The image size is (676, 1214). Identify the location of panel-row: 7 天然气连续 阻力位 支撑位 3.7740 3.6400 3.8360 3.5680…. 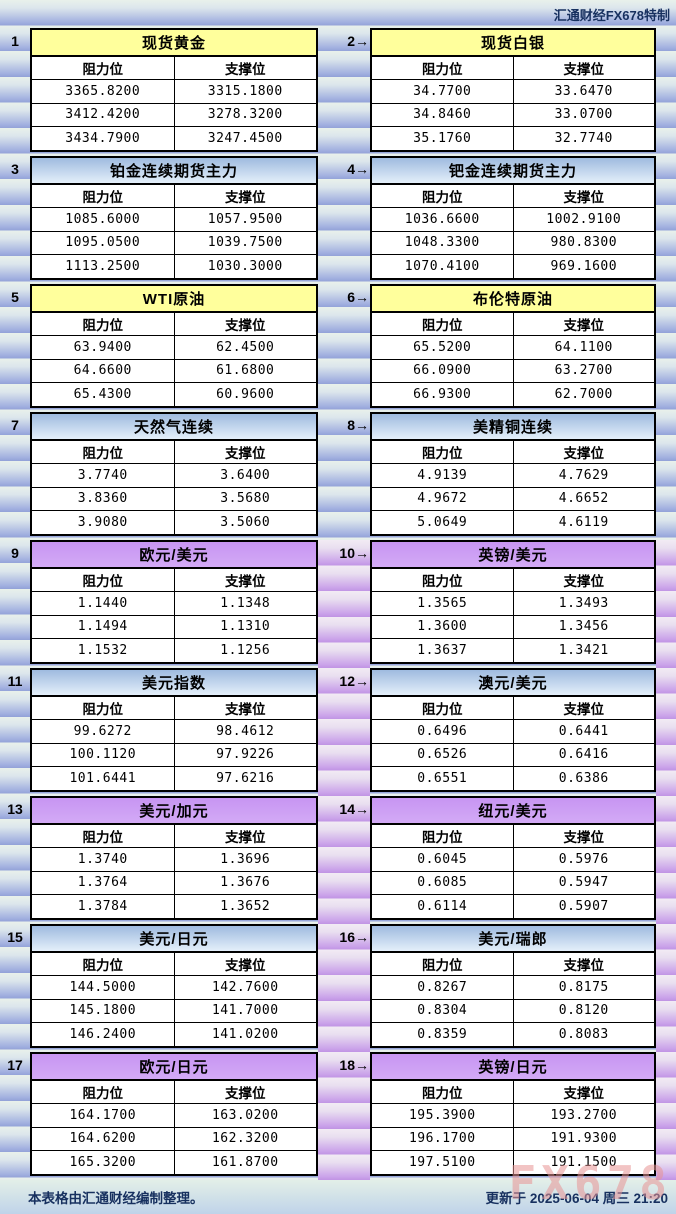
(338, 476).